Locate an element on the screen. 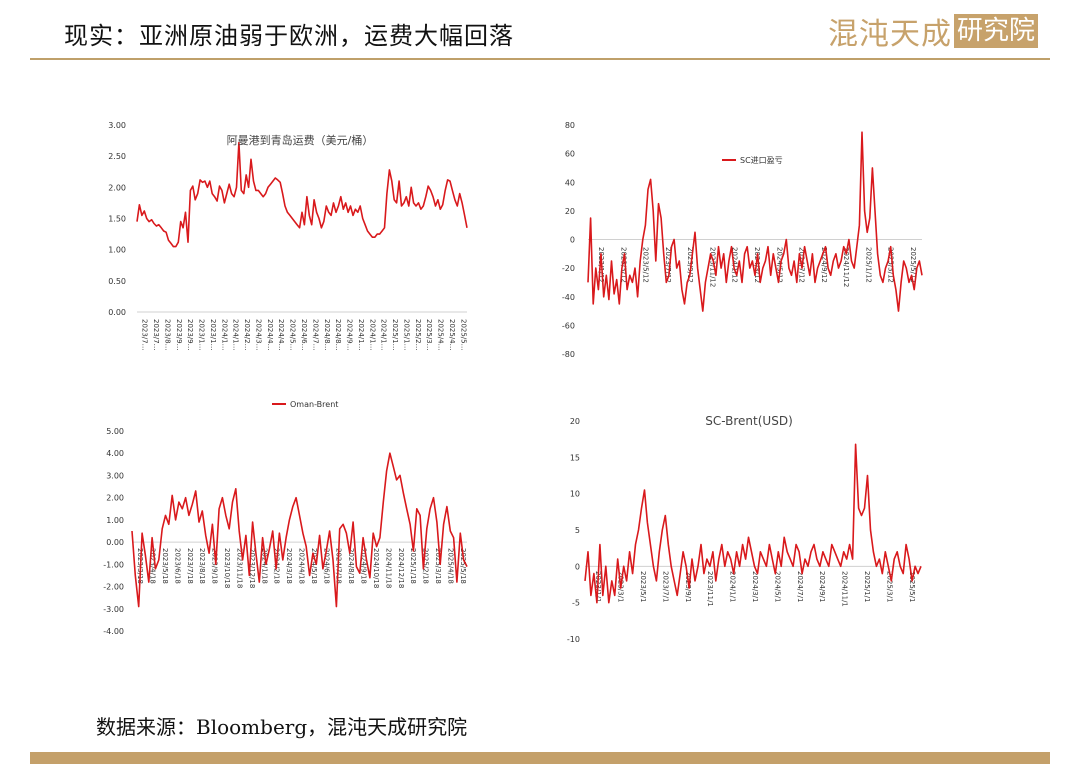 The width and height of the screenshot is (1080, 764). x-tick-label: 2024/11/12 is located at coordinates (846, 267).